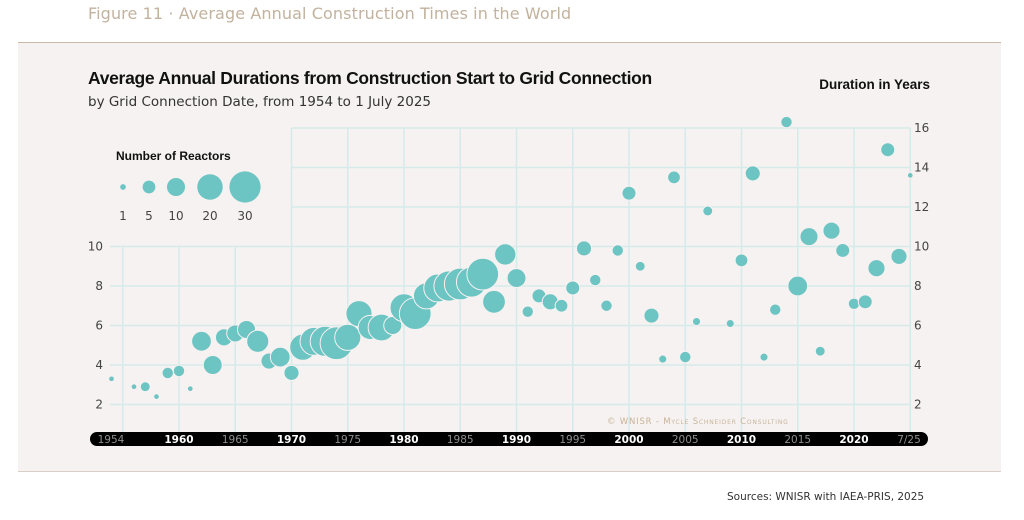  What do you see at coordinates (685, 440) in the screenshot?
I see `x-tick-2005: 2005` at bounding box center [685, 440].